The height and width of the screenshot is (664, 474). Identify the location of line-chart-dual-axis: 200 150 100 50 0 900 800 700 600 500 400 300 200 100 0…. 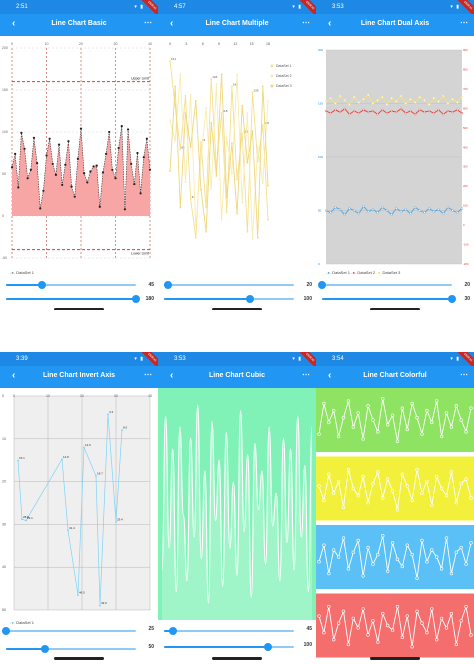
(395, 152).